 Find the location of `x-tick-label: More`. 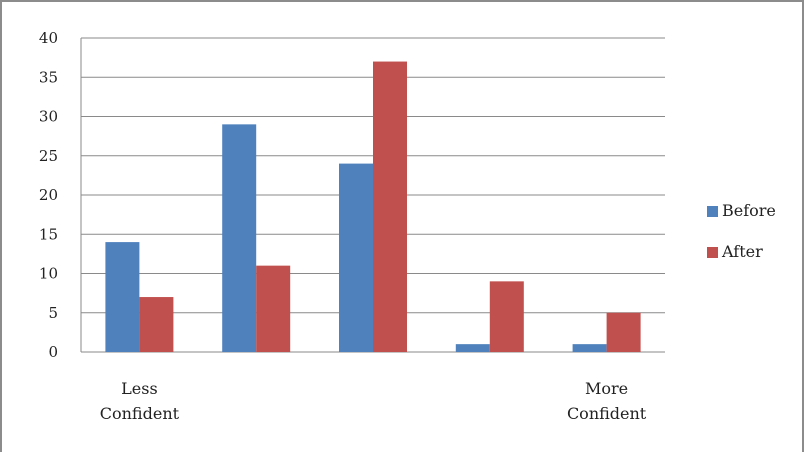

x-tick-label: More is located at coordinates (606, 388).